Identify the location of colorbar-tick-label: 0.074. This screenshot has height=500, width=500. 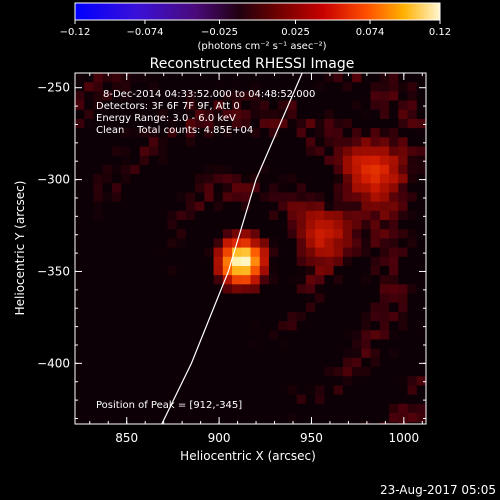
(370, 32).